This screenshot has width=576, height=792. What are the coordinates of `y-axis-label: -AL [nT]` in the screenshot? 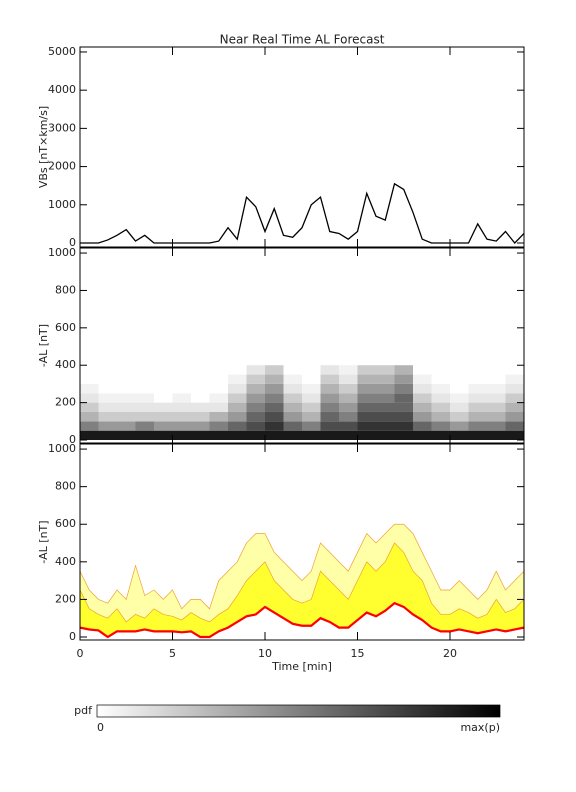 It's located at (43, 541).